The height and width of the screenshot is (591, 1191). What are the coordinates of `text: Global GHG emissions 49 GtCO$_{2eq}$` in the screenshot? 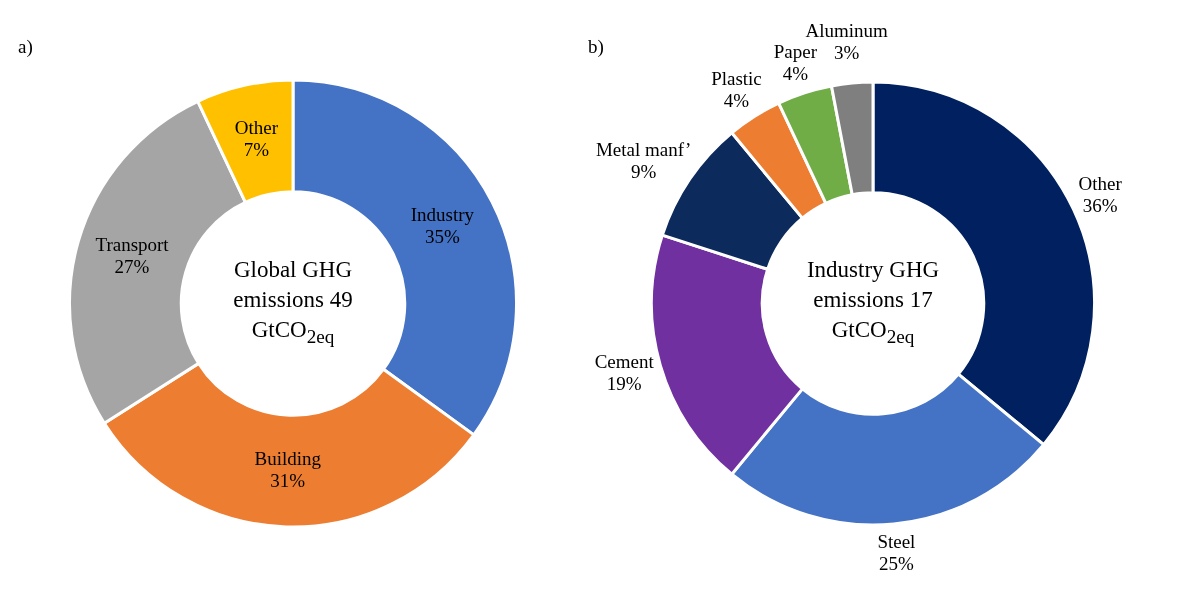 It's located at (293, 302).